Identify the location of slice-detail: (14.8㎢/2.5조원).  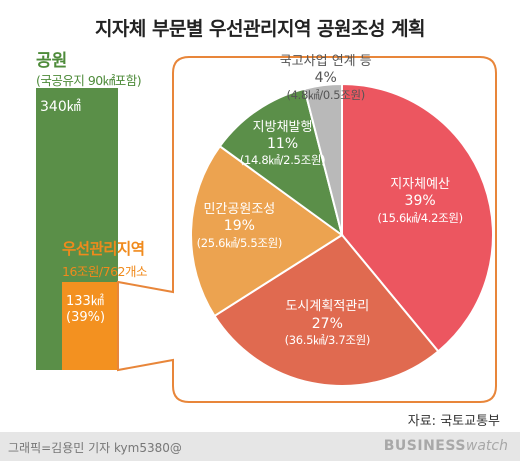
(282, 160).